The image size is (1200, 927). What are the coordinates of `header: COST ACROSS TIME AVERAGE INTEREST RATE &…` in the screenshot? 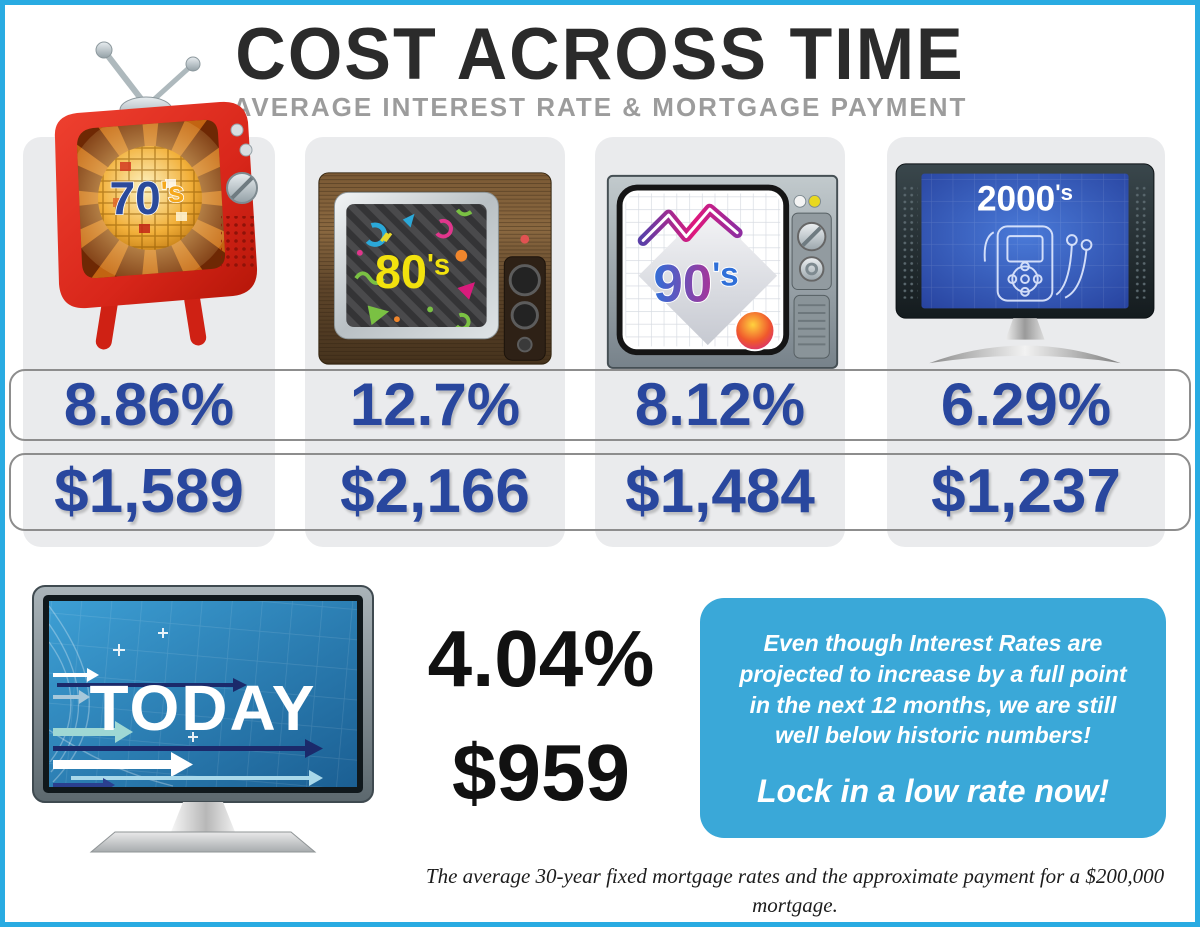 It's located at (600, 68).